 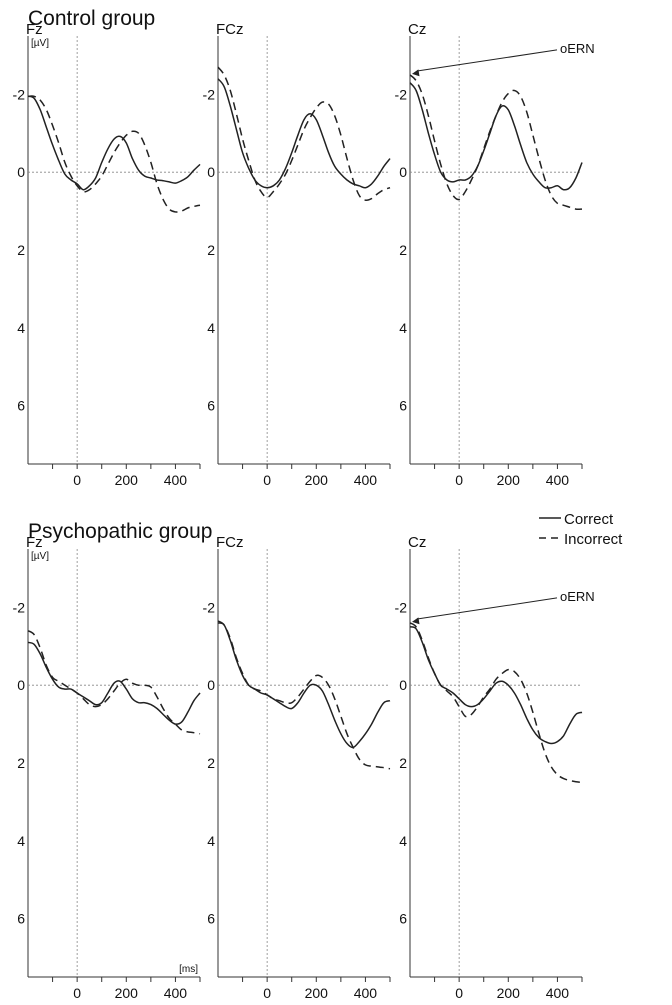 I want to click on psychopathic-group-title: Psychopathic group, so click(x=120, y=531).